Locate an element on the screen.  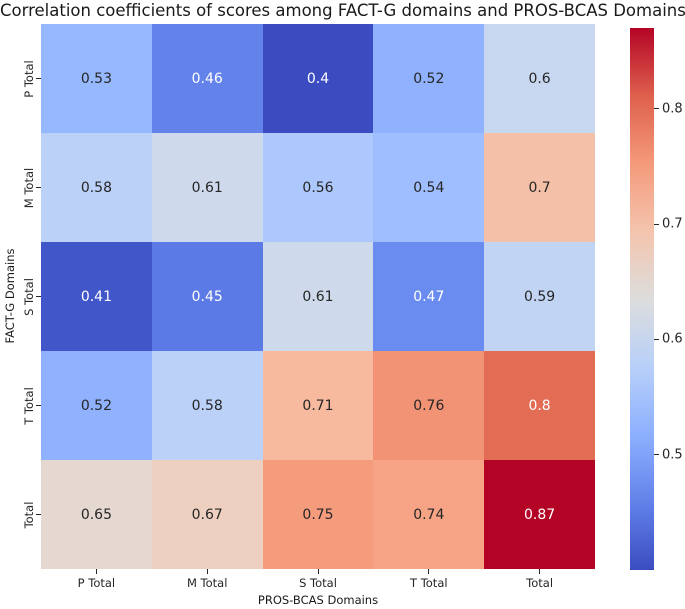
colorbar-gradient is located at coordinates (642, 299).